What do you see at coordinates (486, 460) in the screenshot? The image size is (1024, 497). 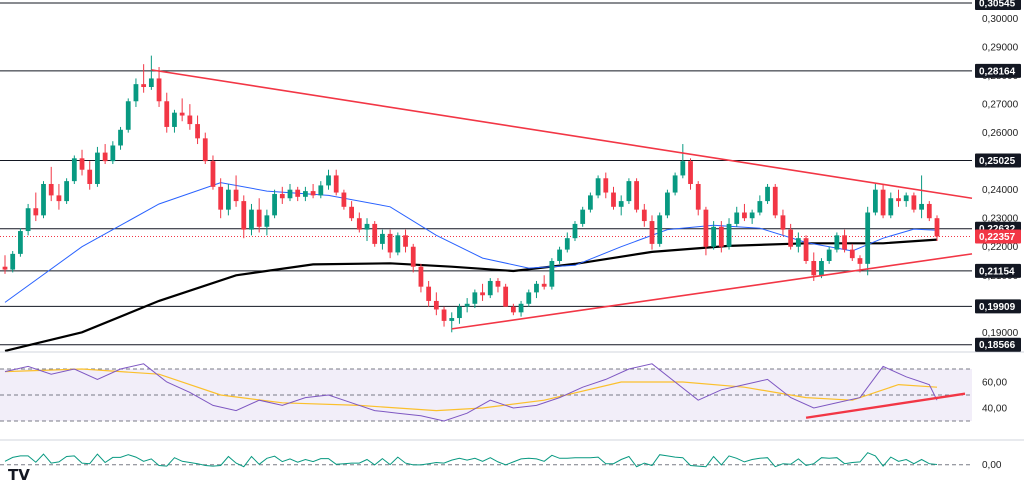 I see `oscillator-pane` at bounding box center [486, 460].